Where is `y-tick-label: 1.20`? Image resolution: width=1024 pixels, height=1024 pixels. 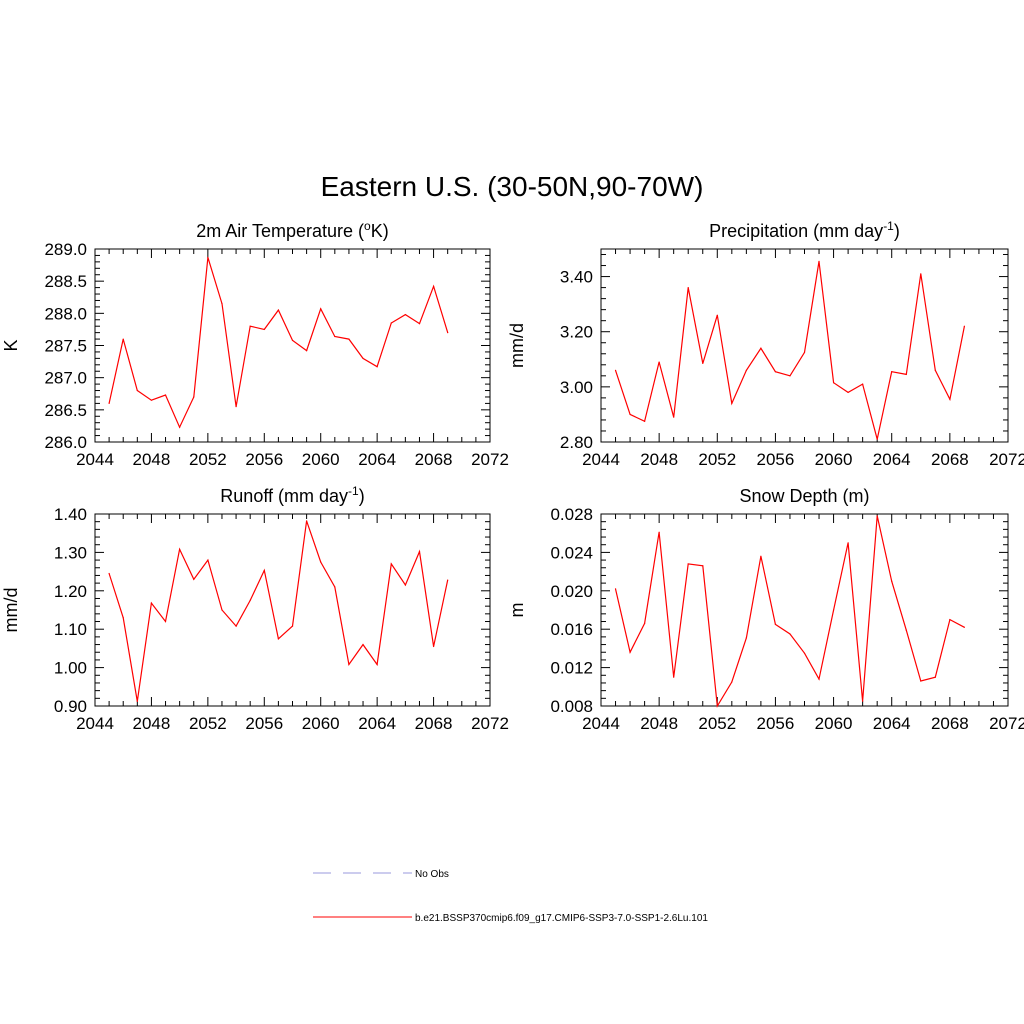 y-tick-label: 1.20 is located at coordinates (70, 591).